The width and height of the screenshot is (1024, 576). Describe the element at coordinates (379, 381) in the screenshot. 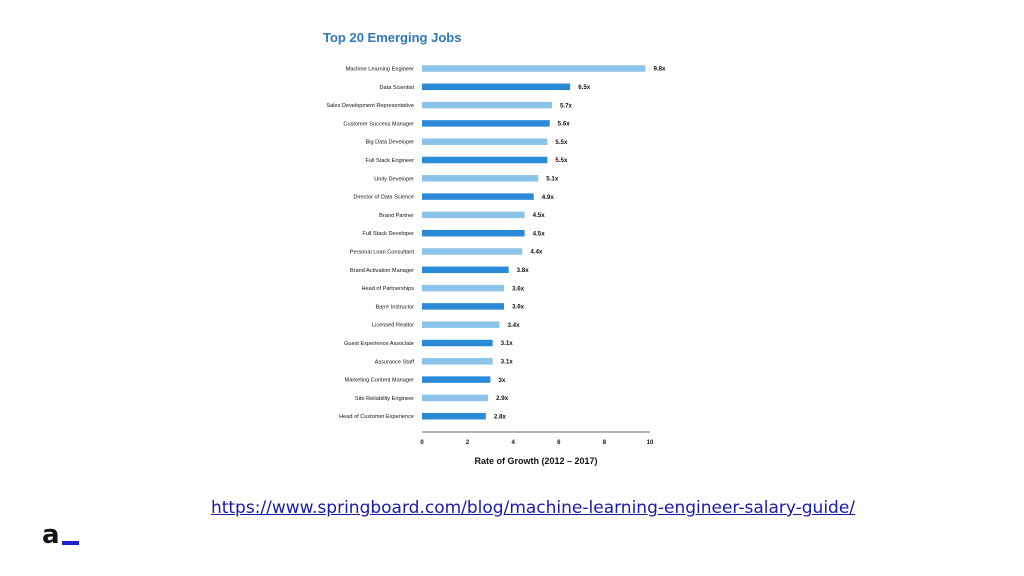

I see `category-label: Marketing Content Manager` at that location.